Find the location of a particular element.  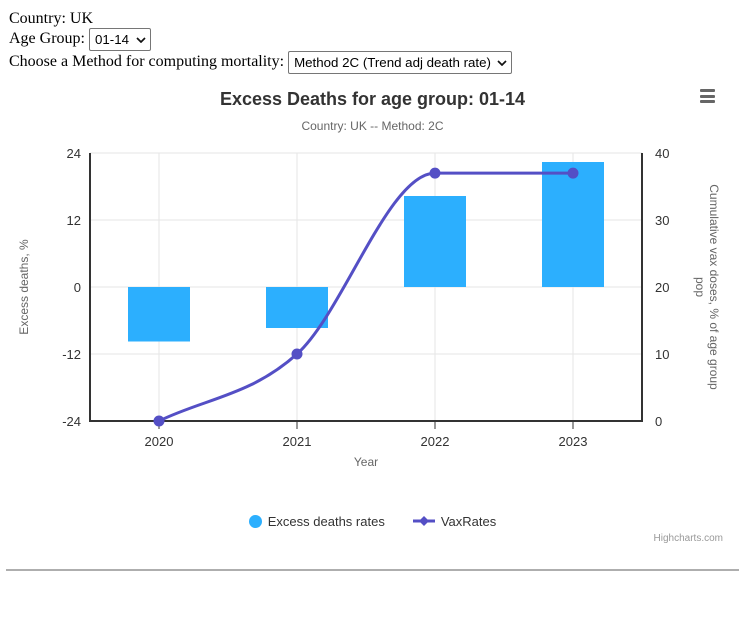

vaxrates-point-2021 is located at coordinates (297, 354).